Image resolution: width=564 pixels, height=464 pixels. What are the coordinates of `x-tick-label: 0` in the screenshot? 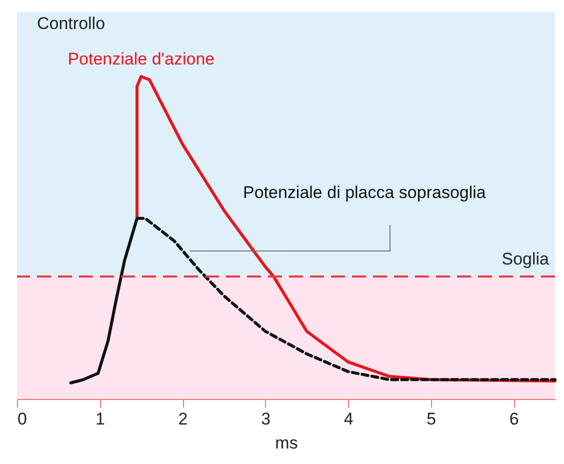 It's located at (22, 419).